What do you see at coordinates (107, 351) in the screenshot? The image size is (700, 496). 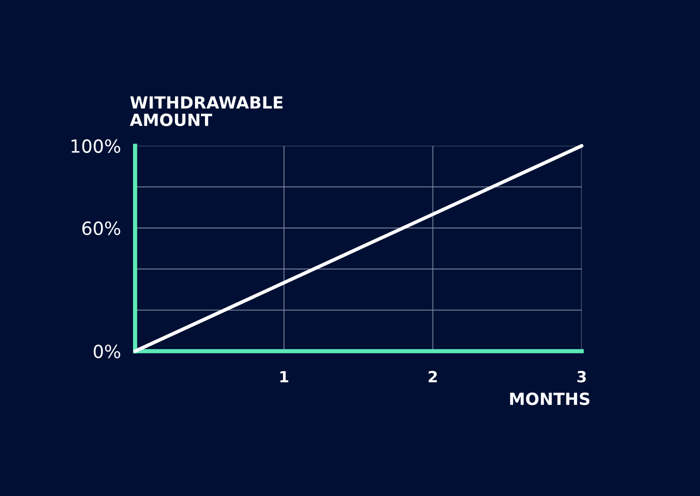 I see `y-tick-label: 0%` at bounding box center [107, 351].